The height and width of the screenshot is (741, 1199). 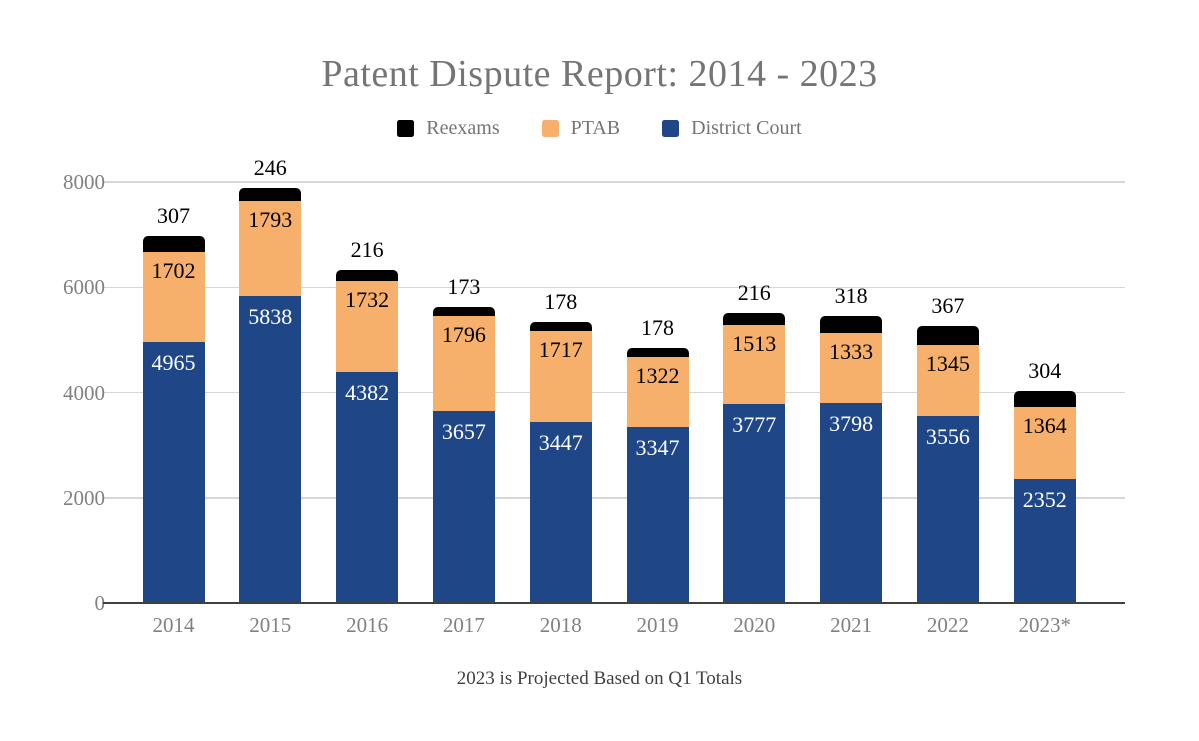 What do you see at coordinates (595, 128) in the screenshot?
I see `legend-label-ptab: PTAB` at bounding box center [595, 128].